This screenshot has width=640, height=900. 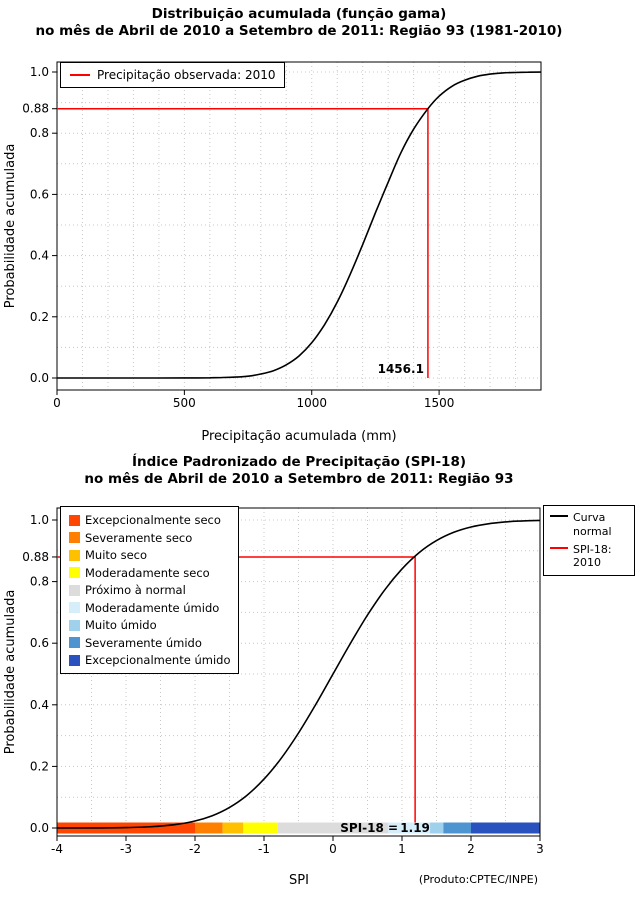 I want to click on category-legend-entry: Excepcionalmente seco, so click(x=149, y=520).